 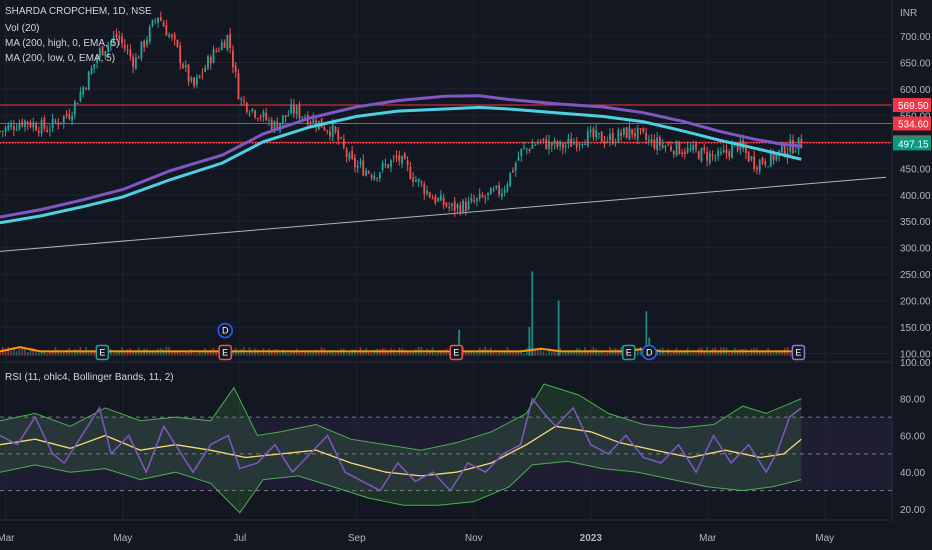 I want to click on trendline, so click(x=443, y=214).